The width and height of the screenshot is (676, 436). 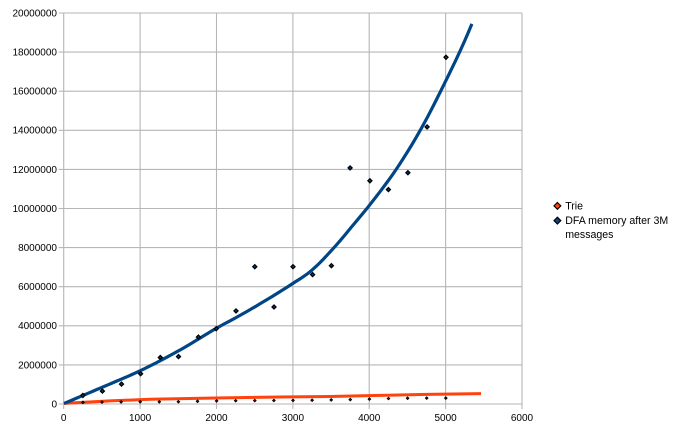 I want to click on svg-text: 2000000, so click(x=37, y=365).